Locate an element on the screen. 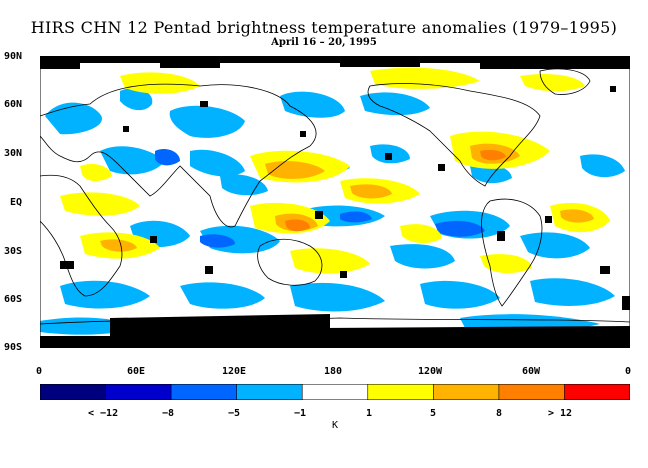  lon-label-60w: 60W is located at coordinates (531, 371).